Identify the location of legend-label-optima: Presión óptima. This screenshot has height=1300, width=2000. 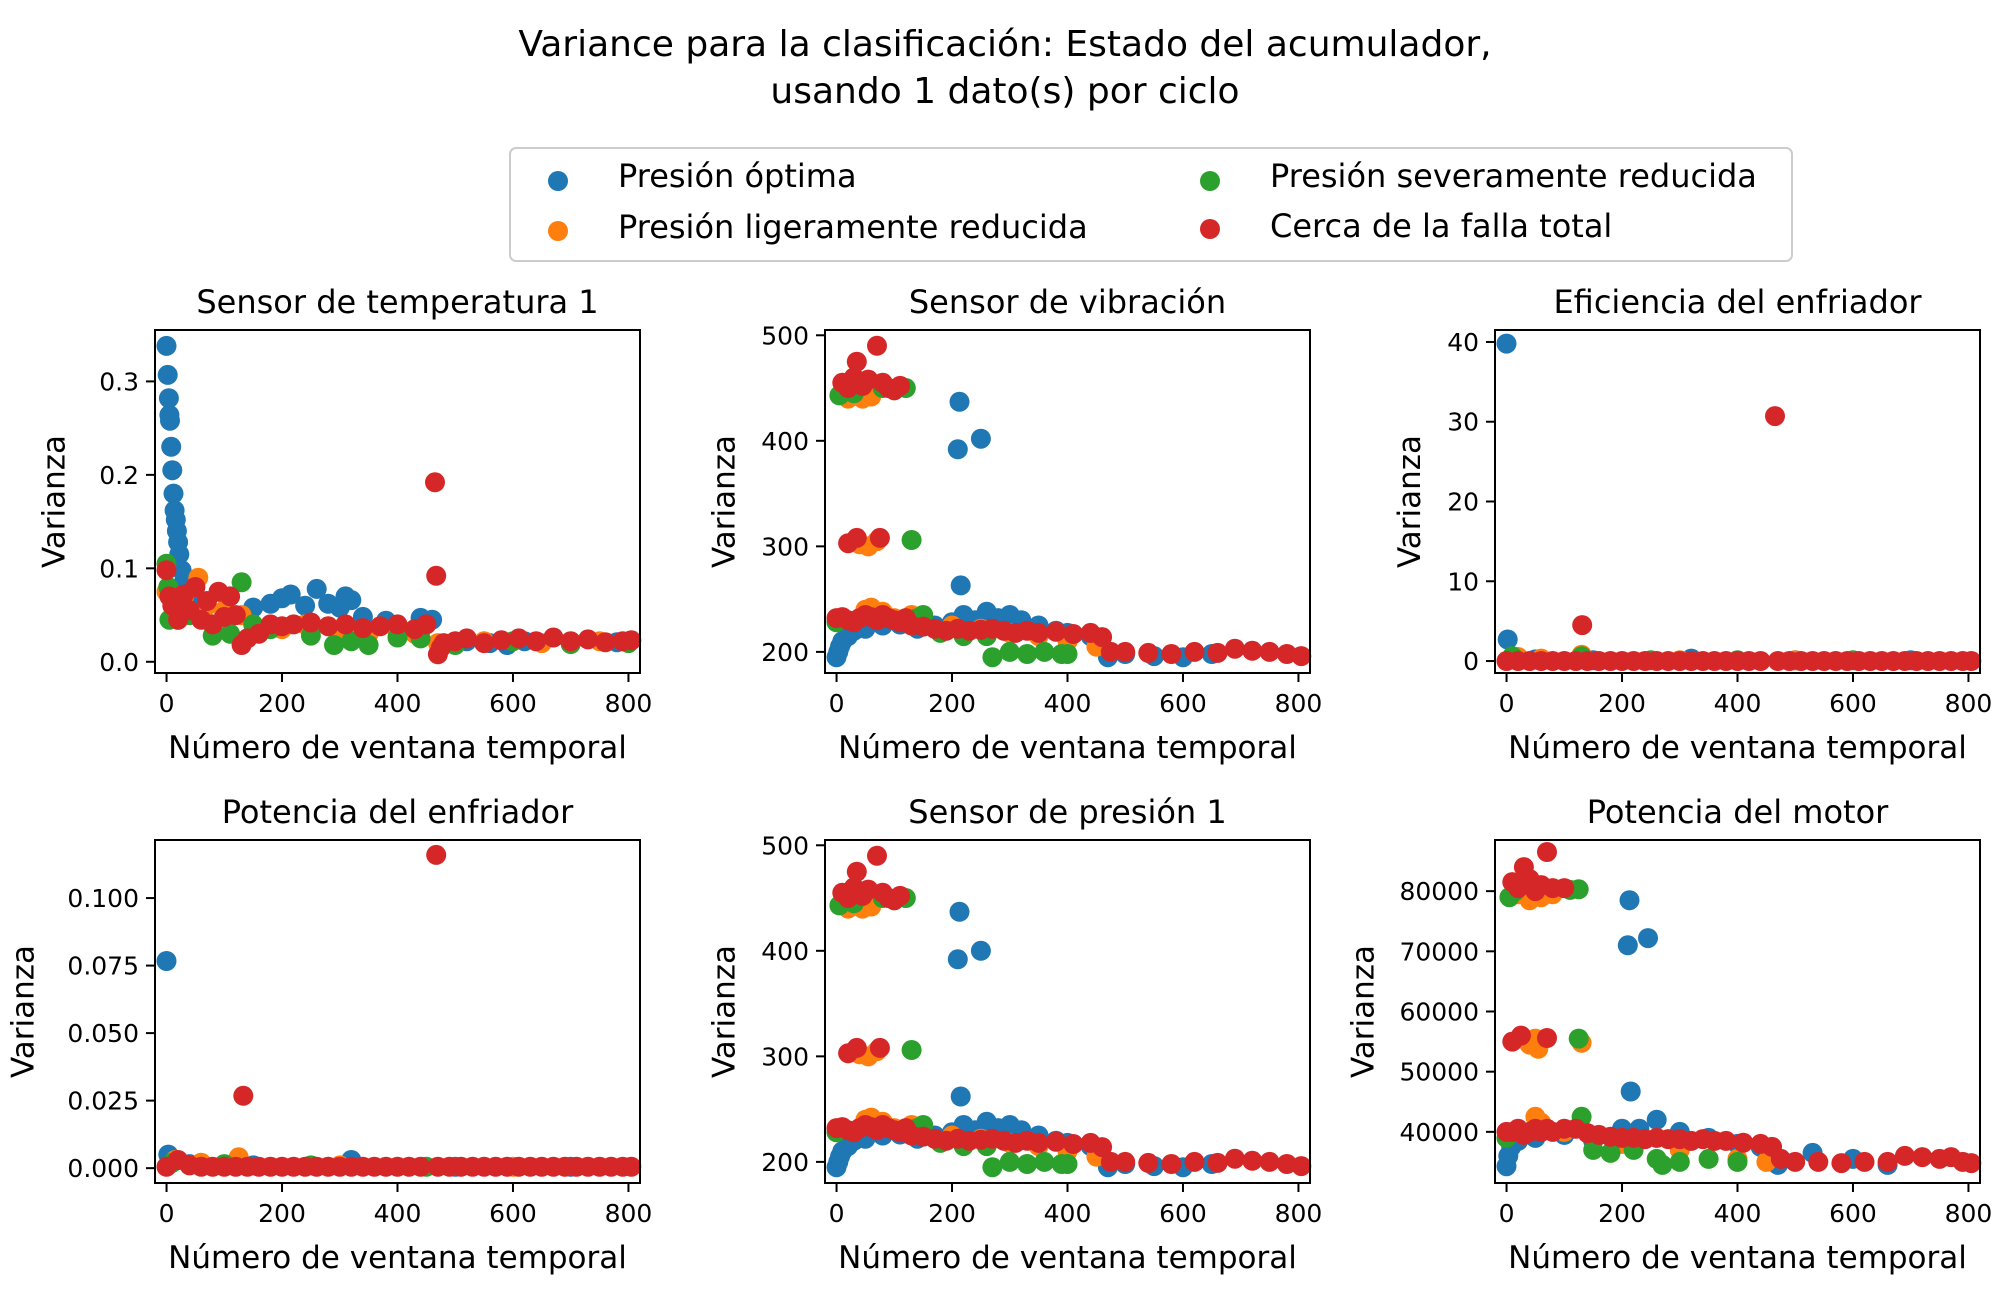
(737, 176).